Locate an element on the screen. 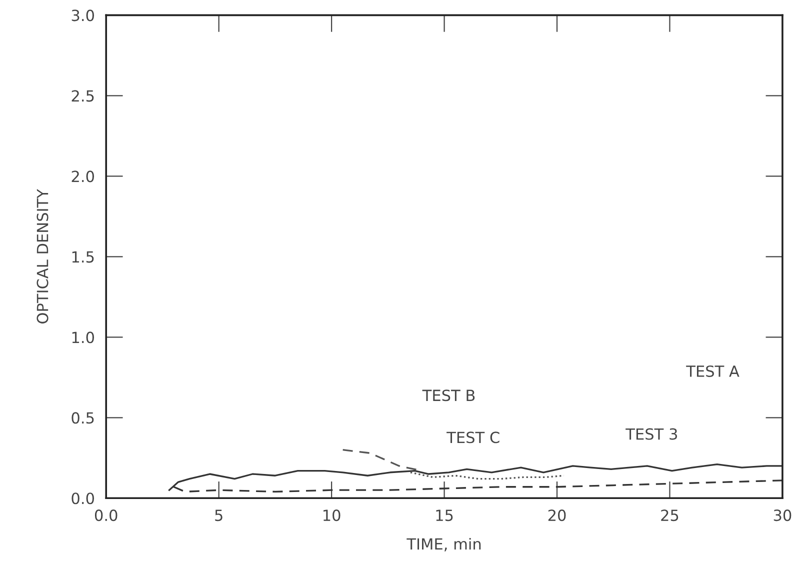 The width and height of the screenshot is (810, 584). x-axis-title: TIME, min is located at coordinates (443, 545).